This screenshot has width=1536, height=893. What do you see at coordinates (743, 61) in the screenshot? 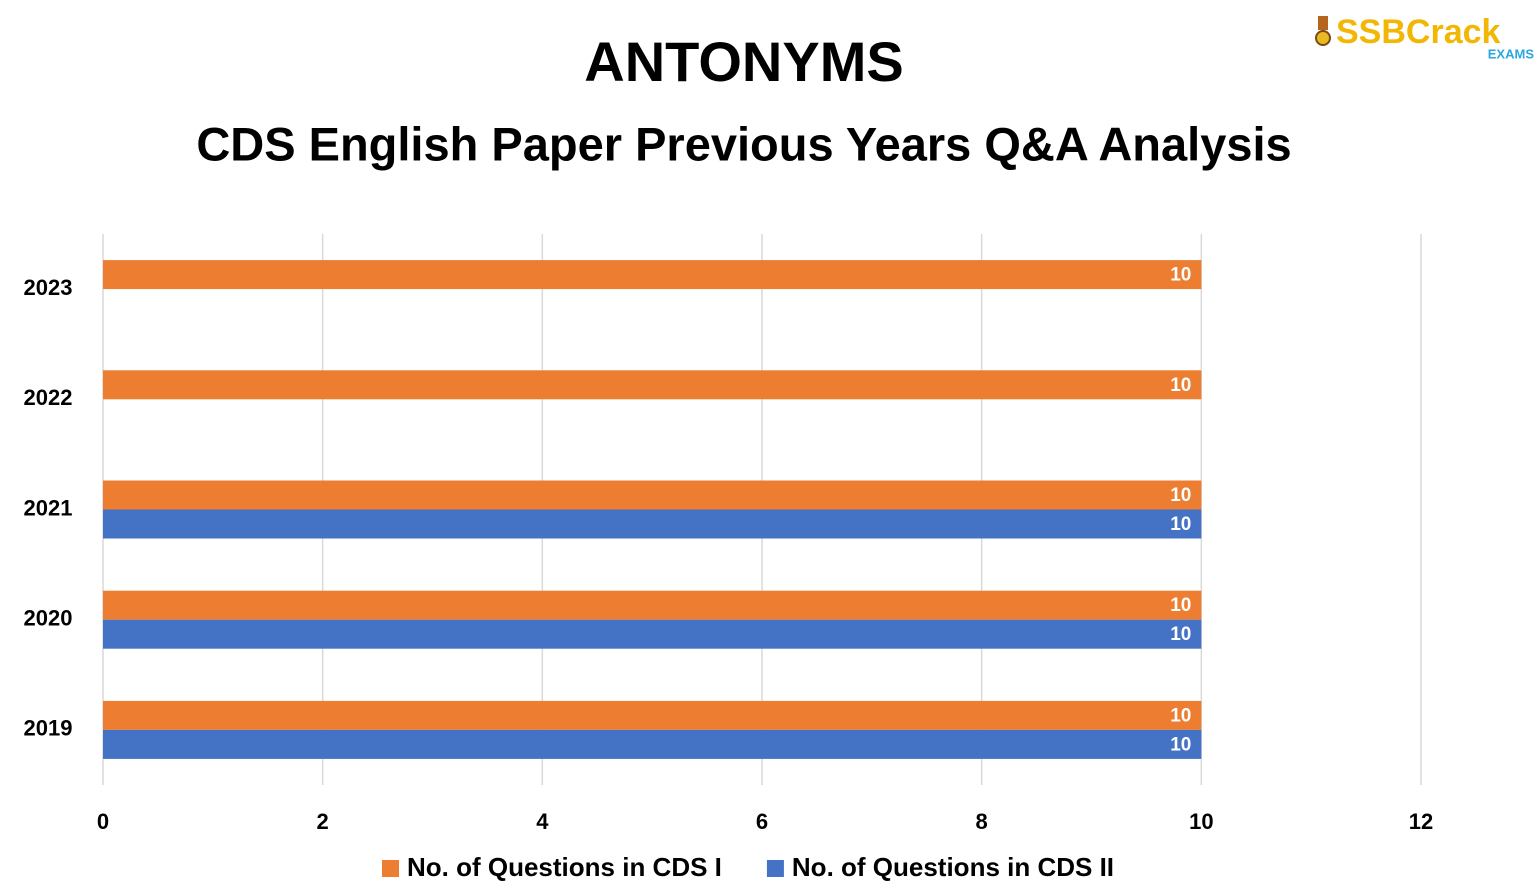
I see `chart-title: ANTONYMS` at bounding box center [743, 61].